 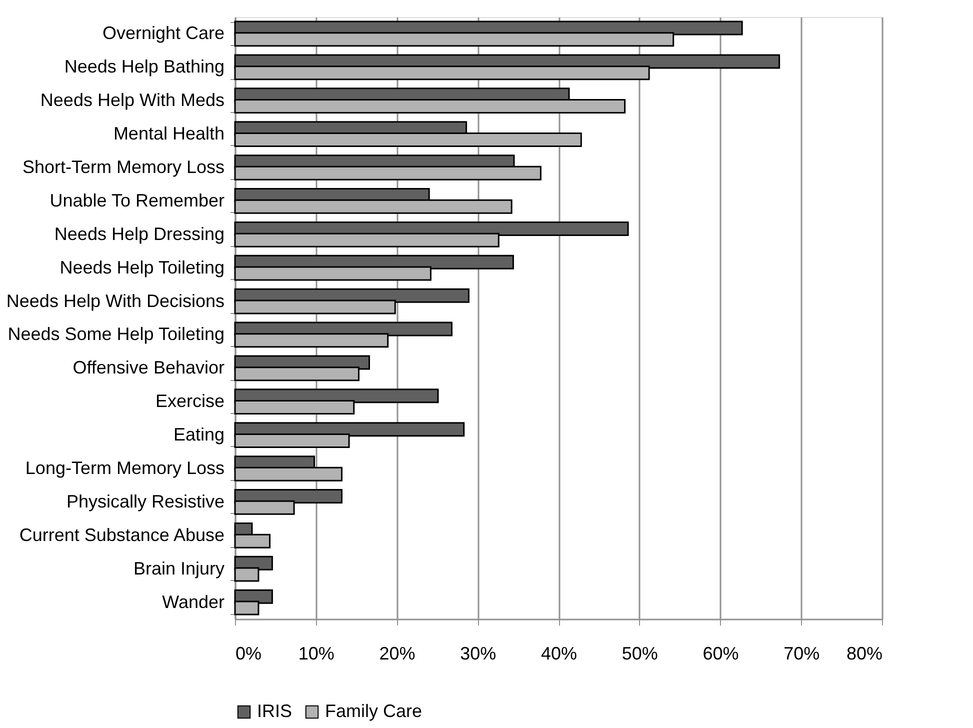 What do you see at coordinates (802, 654) in the screenshot?
I see `x-tick-label: 70%` at bounding box center [802, 654].